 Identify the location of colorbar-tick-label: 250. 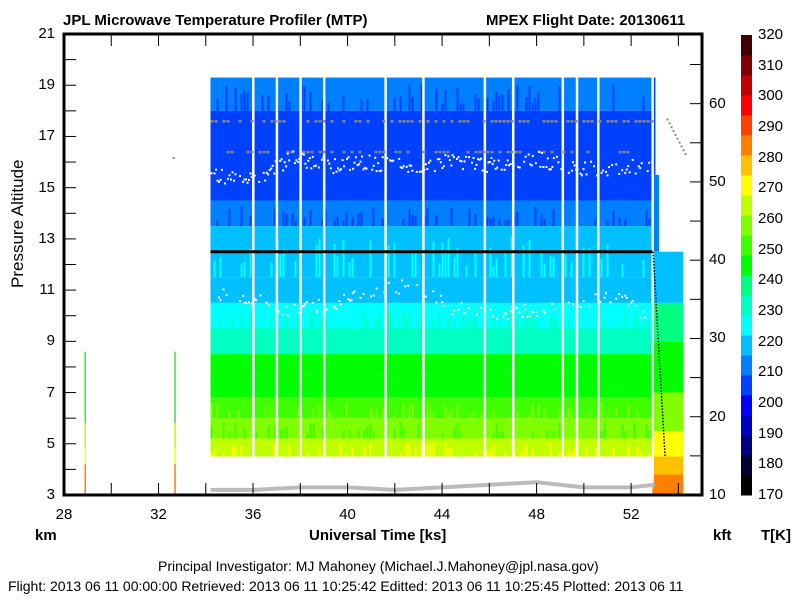
(771, 249).